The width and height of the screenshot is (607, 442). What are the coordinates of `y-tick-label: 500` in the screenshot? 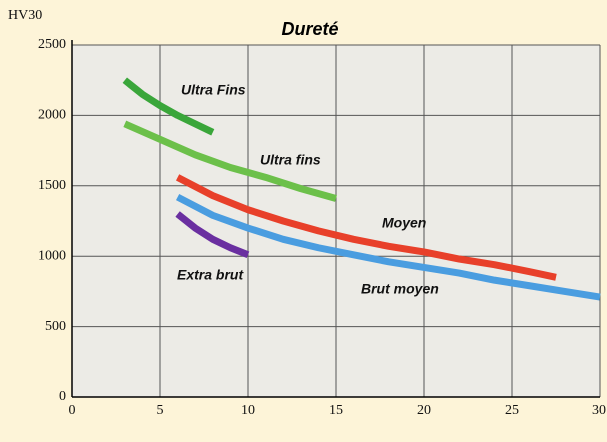 It's located at (55, 326).